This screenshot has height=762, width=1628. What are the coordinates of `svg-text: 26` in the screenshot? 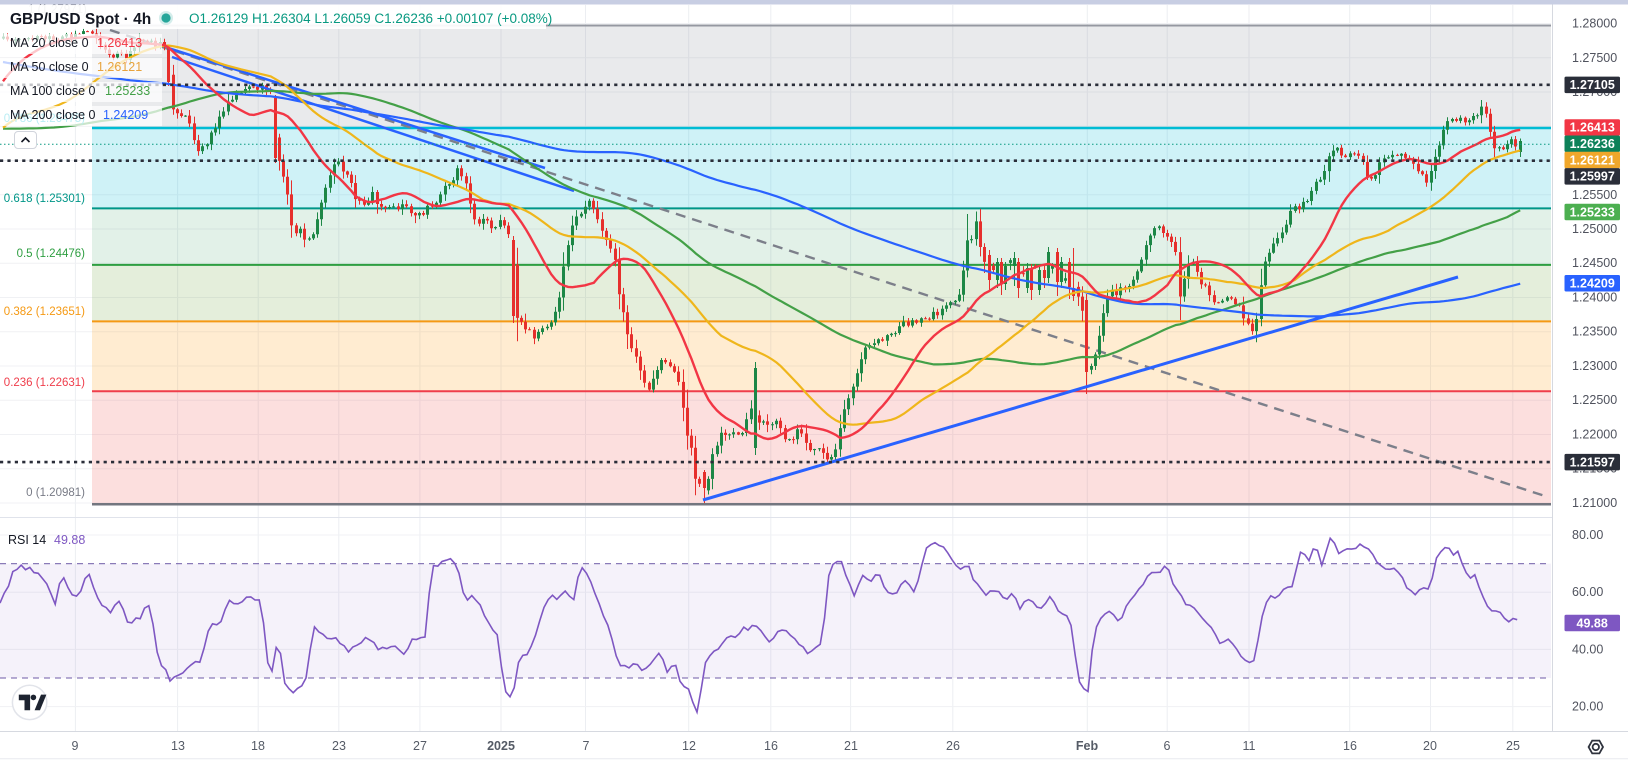 It's located at (953, 746).